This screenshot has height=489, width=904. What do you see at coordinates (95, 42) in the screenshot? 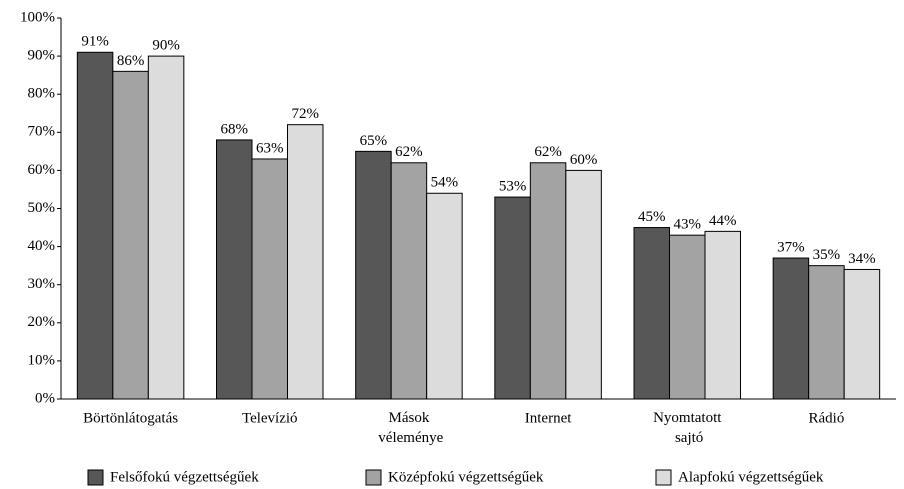
I see `value-label: 91%` at bounding box center [95, 42].